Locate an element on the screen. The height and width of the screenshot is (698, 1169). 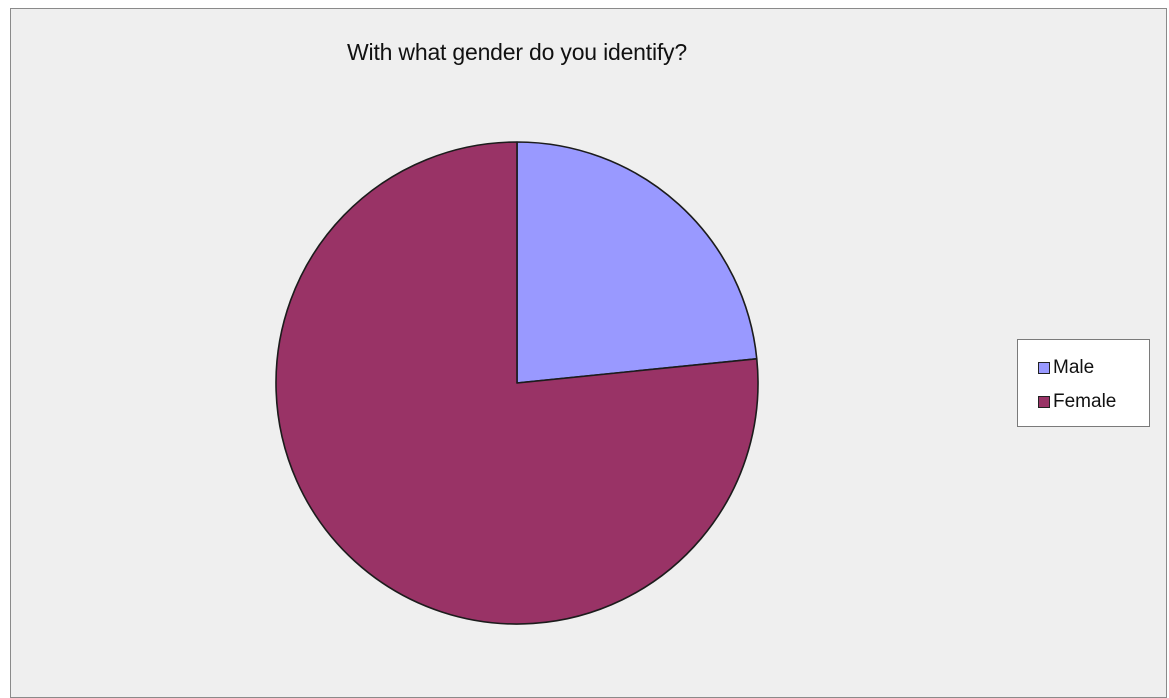
legend-label-male: Male is located at coordinates (1074, 367).